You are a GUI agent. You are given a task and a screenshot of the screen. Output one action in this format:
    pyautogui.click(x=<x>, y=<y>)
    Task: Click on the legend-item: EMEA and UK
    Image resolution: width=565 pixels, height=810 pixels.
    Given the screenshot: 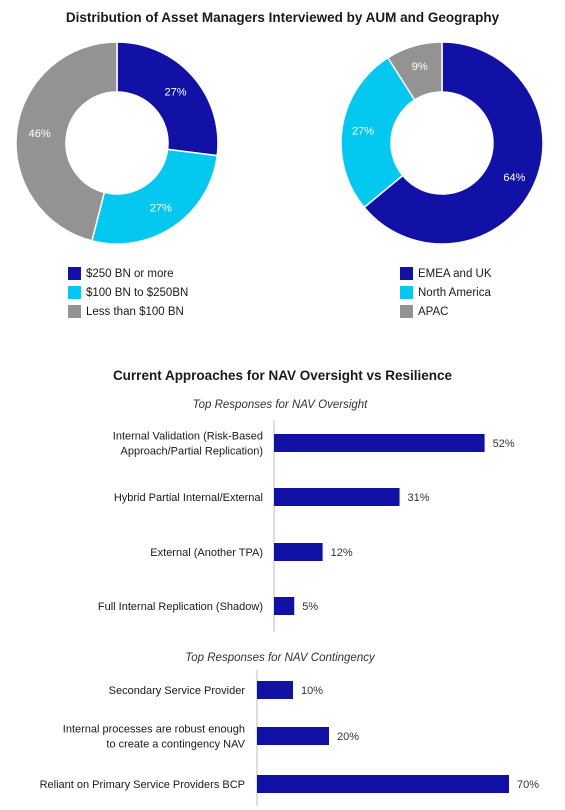 What is the action you would take?
    pyautogui.click(x=446, y=273)
    